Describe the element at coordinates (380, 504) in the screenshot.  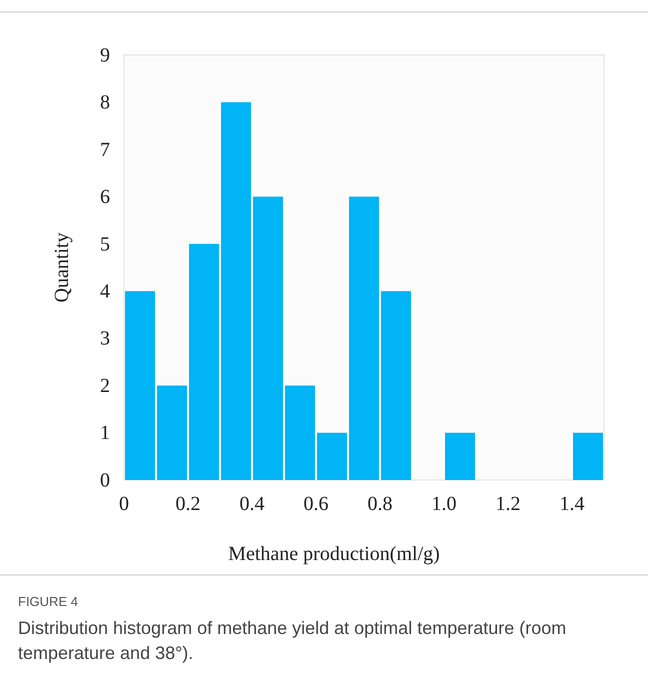
I see `x-tick-label: 0.8` at that location.